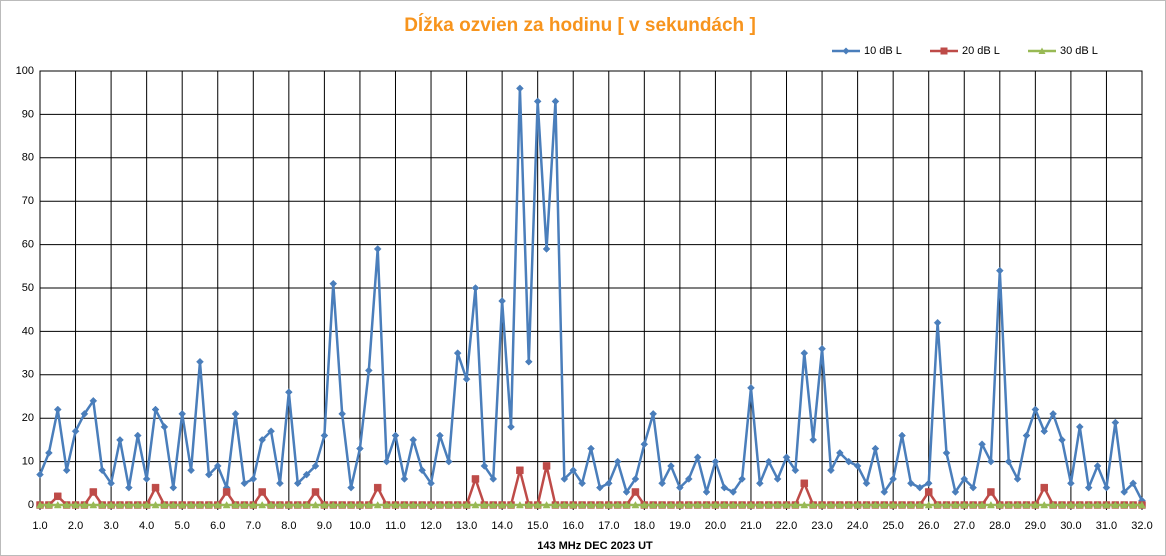  What do you see at coordinates (28, 114) in the screenshot?
I see `y-tick-label: 90` at bounding box center [28, 114].